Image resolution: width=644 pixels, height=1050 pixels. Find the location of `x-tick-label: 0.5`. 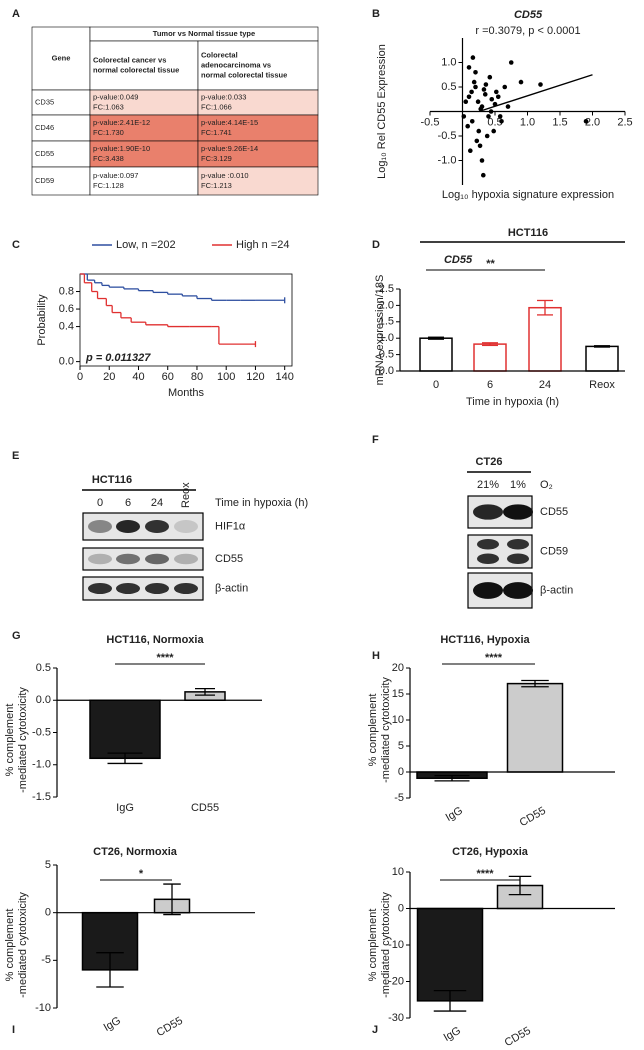

x-tick-label: 0.5 is located at coordinates (494, 122).